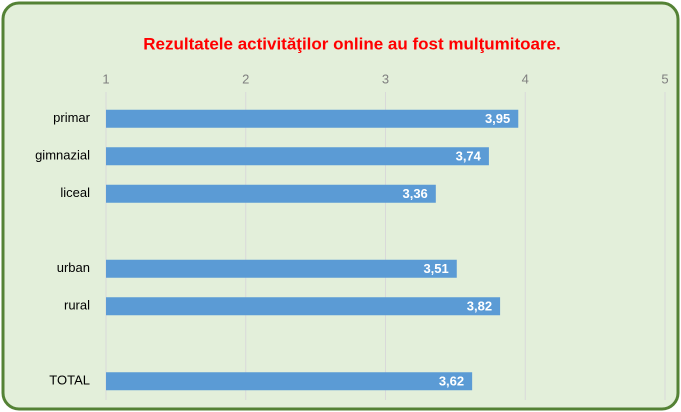 Image resolution: width=681 pixels, height=412 pixels. Describe the element at coordinates (69, 380) in the screenshot. I see `y-tick-label: TOTAL` at that location.